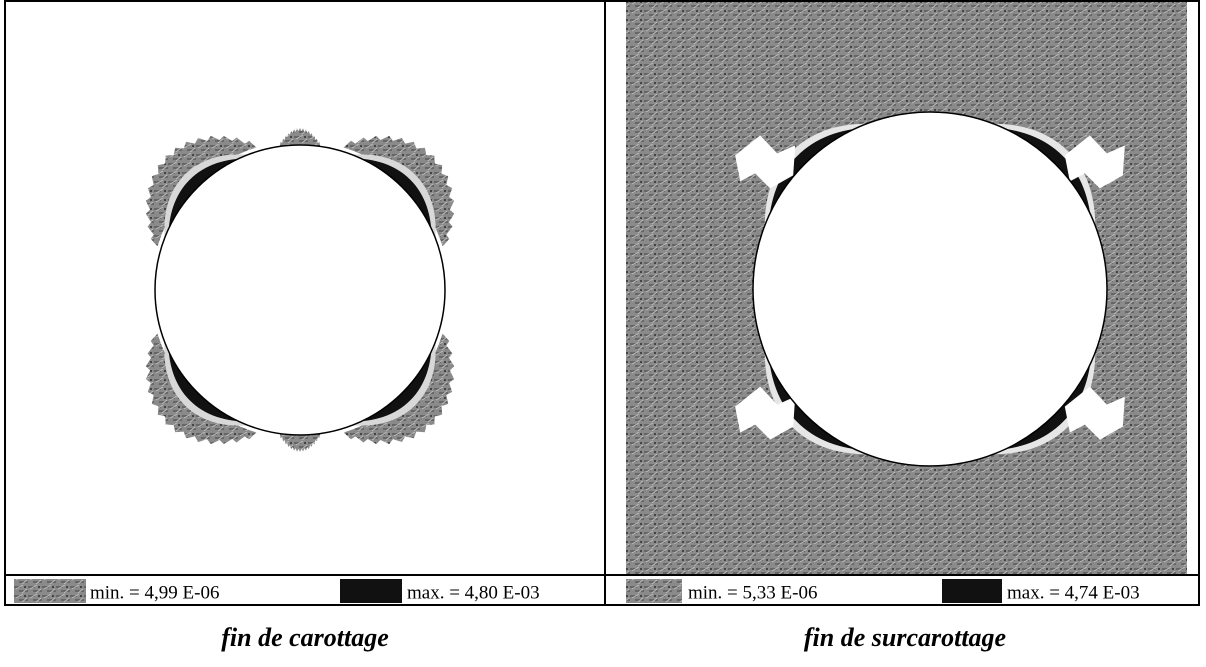  What do you see at coordinates (154, 592) in the screenshot?
I see `legend-min: min. = 4,99 E-06` at bounding box center [154, 592].